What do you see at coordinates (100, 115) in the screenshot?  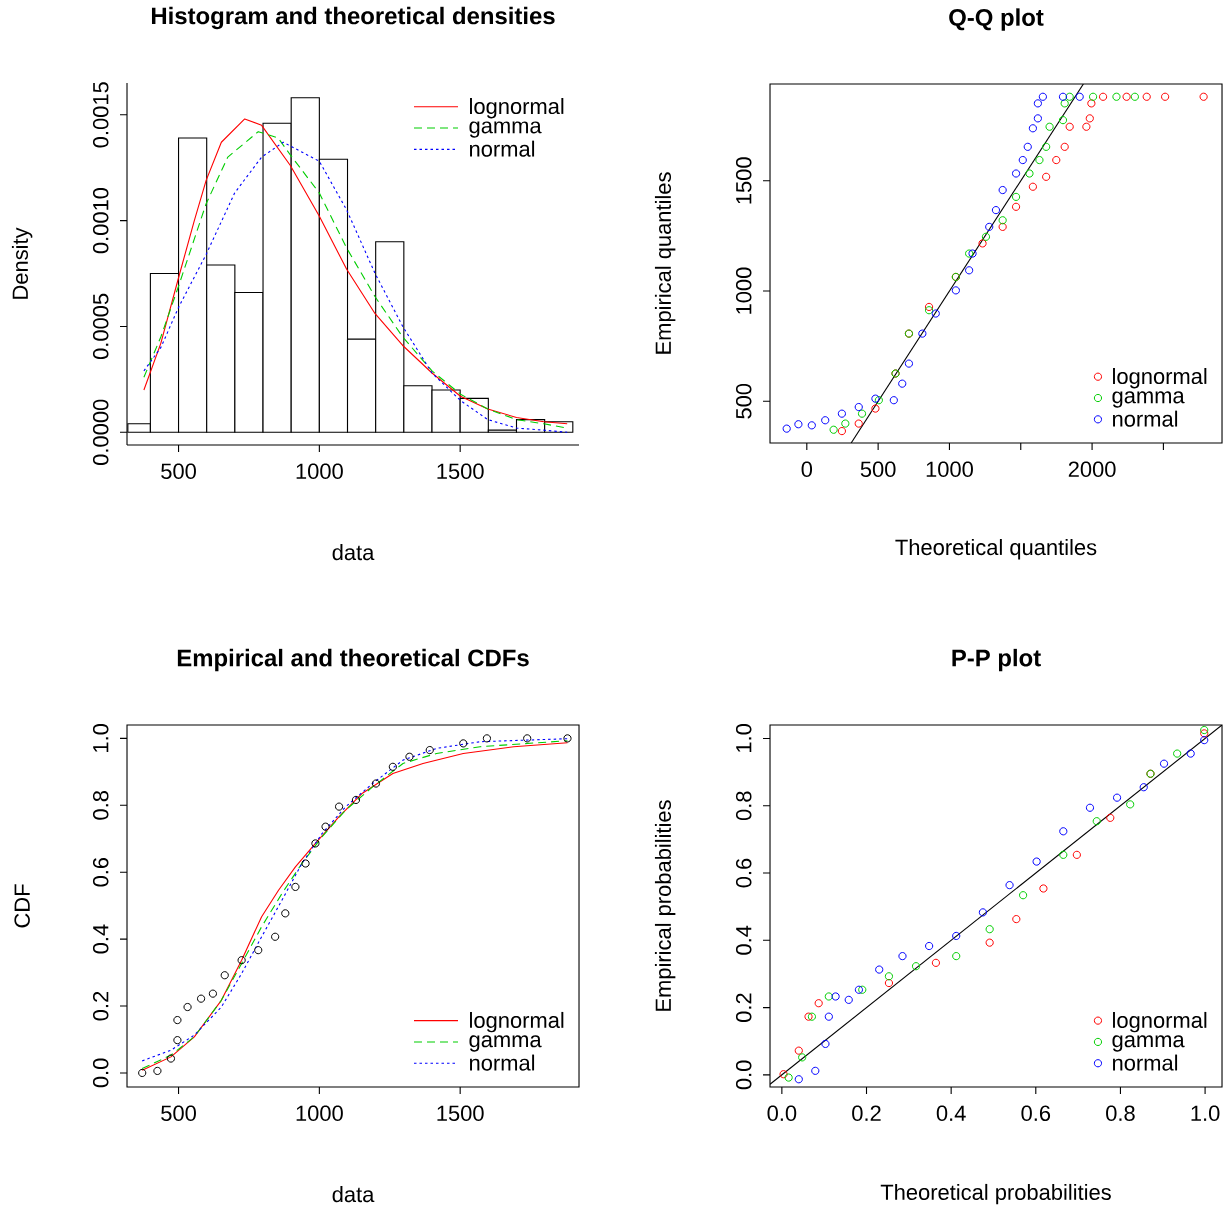 I see `y-tick-label: 0.0015` at bounding box center [100, 115].